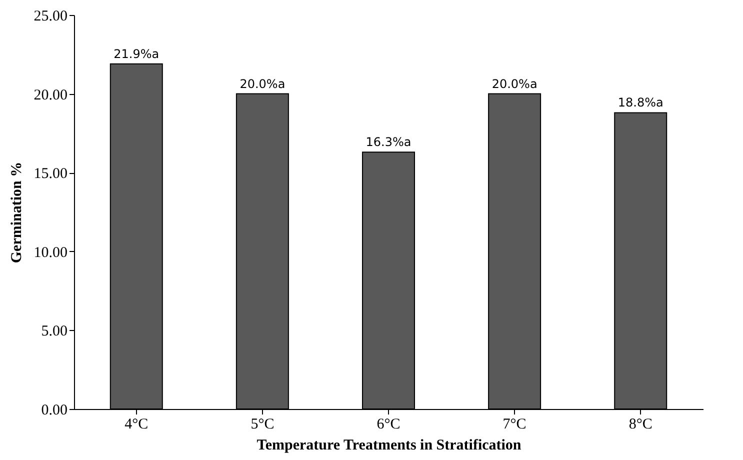  I want to click on data-label: 16.3%a, so click(389, 142).